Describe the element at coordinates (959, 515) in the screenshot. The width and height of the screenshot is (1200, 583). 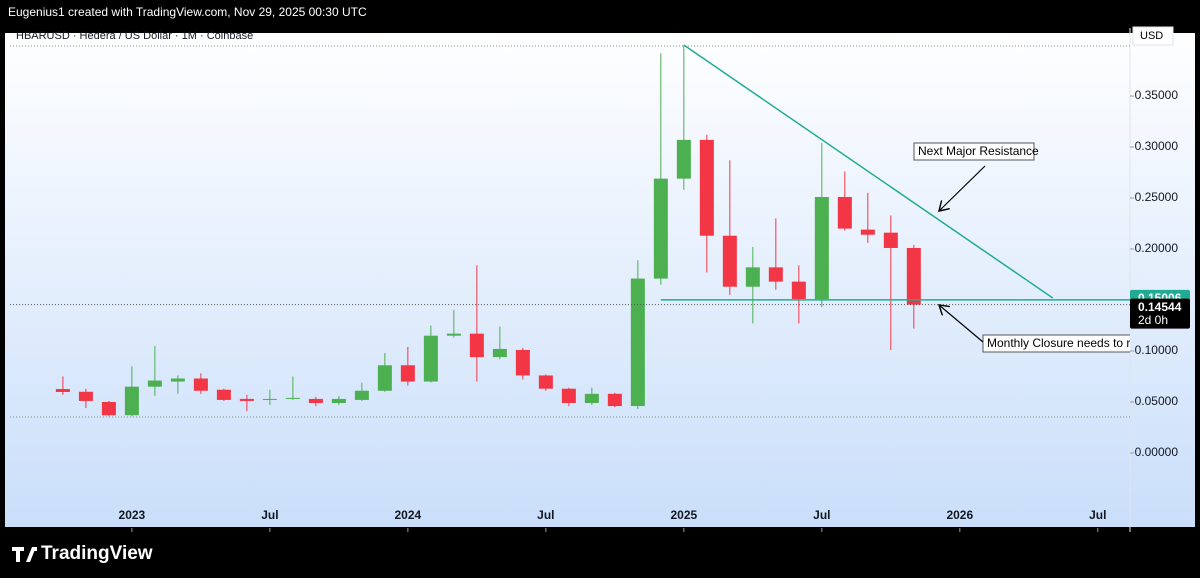
I see `x-tick-label: 2026` at that location.